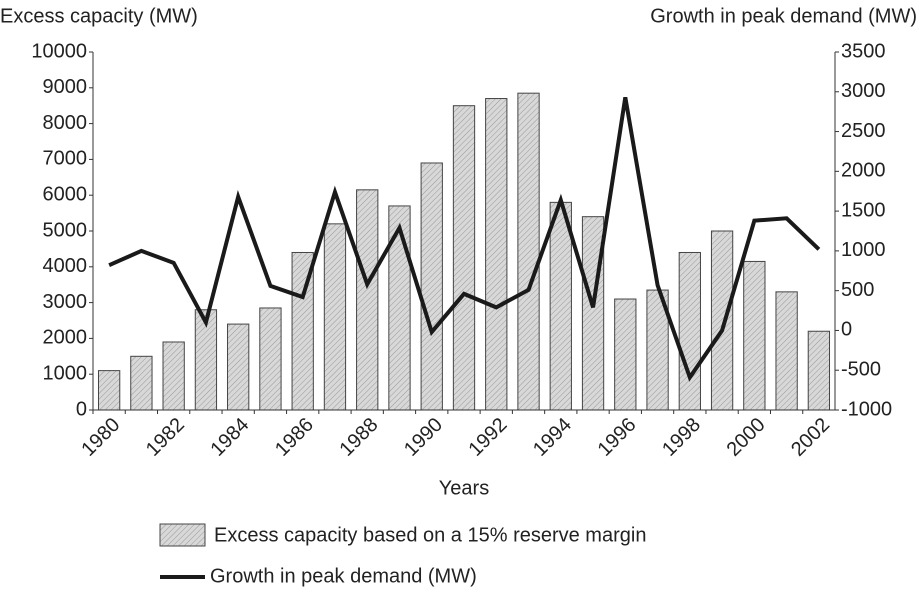 The height and width of the screenshot is (595, 921). What do you see at coordinates (863, 131) in the screenshot?
I see `y2-tick-label: 2500` at bounding box center [863, 131].